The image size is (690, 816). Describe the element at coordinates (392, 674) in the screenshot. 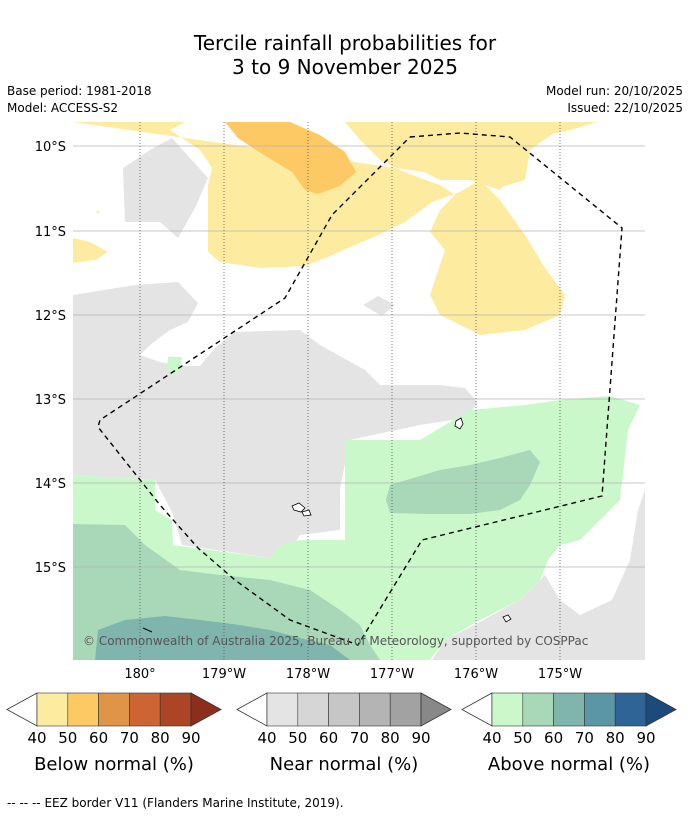

I see `lon-label: 177°W` at that location.